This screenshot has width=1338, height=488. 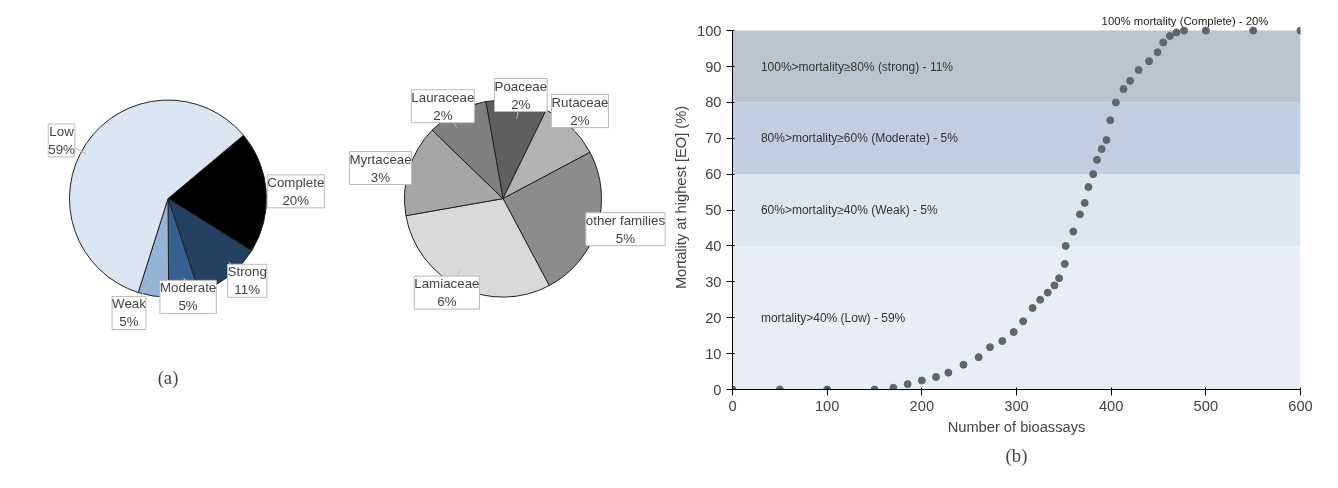 What do you see at coordinates (521, 86) in the screenshot?
I see `slice-label: Poaceae` at bounding box center [521, 86].